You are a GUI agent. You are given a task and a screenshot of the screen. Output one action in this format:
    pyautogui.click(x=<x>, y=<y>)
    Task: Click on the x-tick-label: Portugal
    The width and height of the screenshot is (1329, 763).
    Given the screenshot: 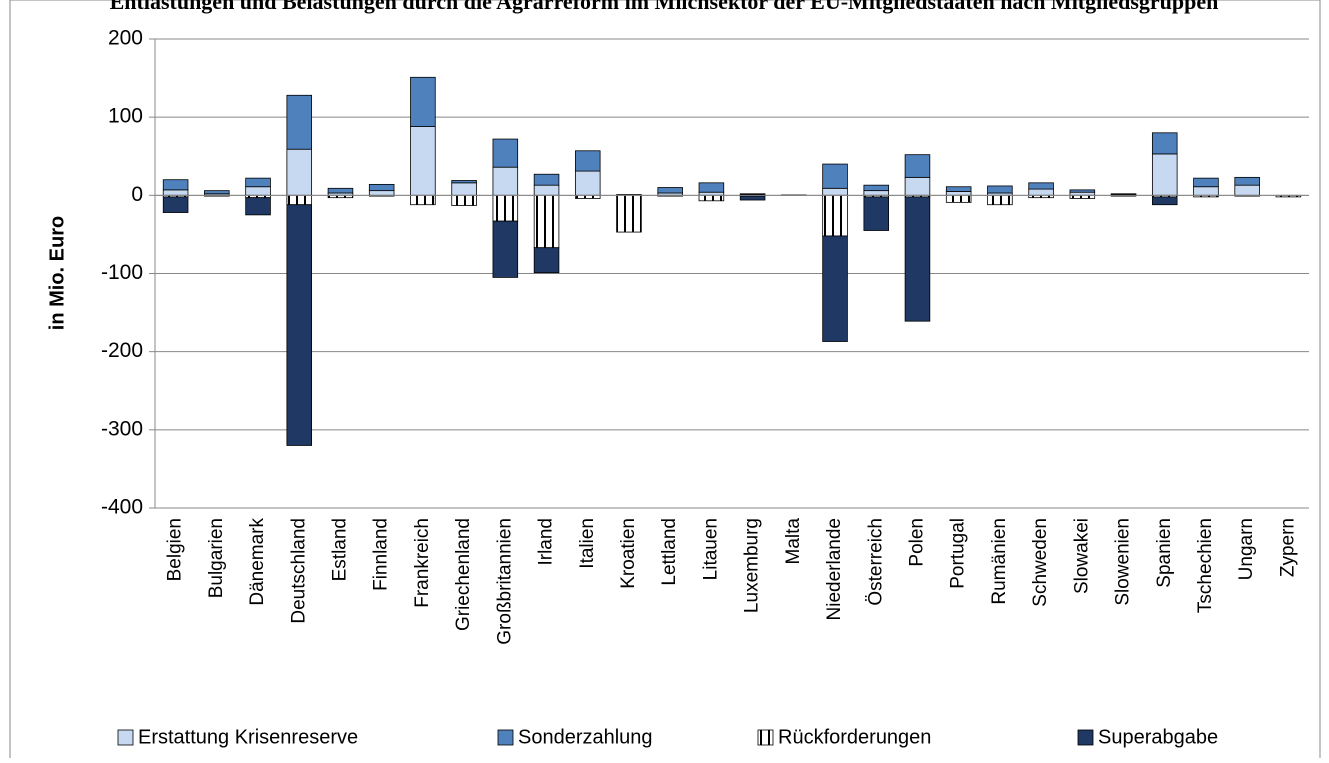 What is the action you would take?
    pyautogui.click(x=958, y=553)
    